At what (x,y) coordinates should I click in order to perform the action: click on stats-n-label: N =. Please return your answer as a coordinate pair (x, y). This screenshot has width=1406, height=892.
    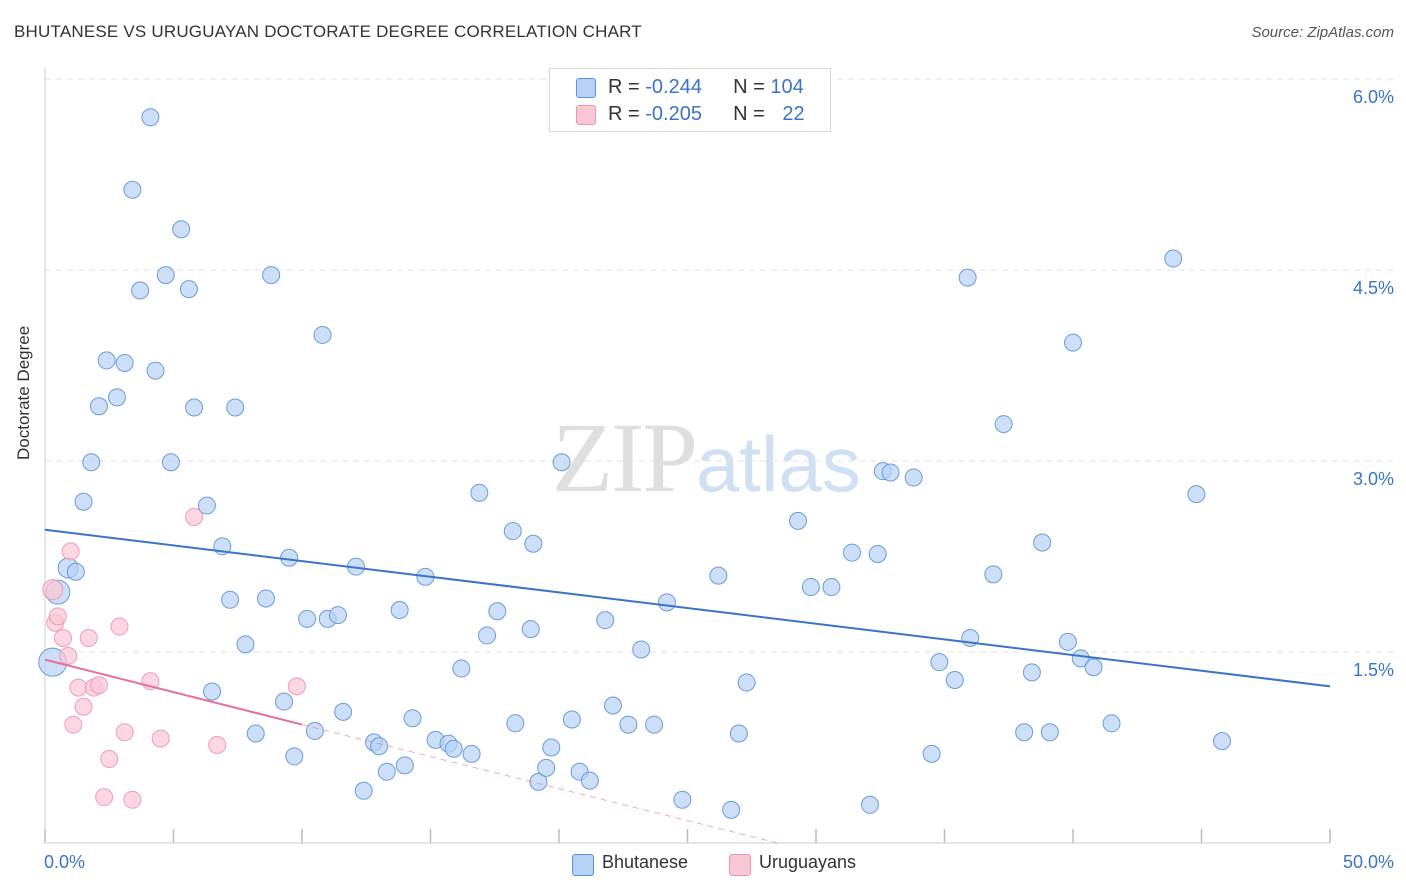
    Looking at the image, I should click on (752, 114).